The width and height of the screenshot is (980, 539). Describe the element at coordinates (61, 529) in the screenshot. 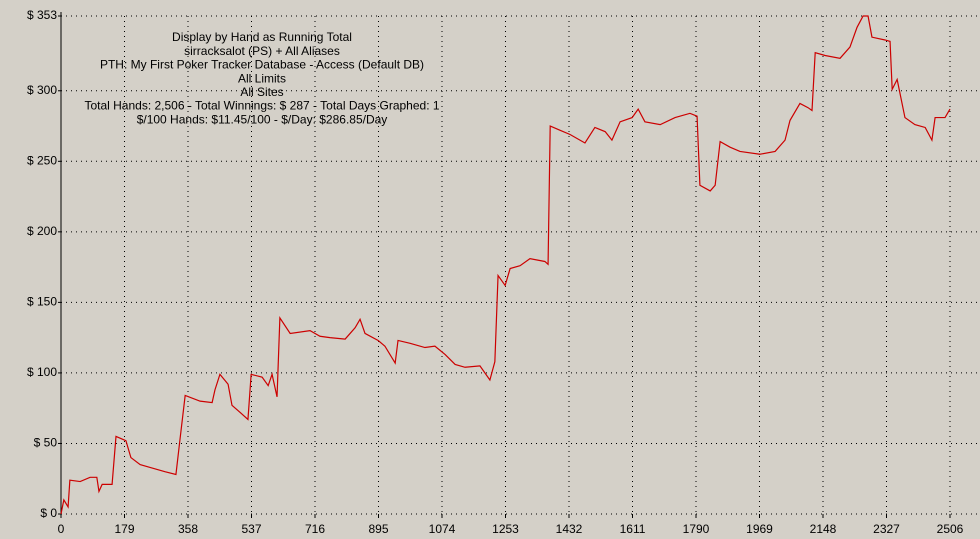

I see `x-tick-label: 0` at that location.